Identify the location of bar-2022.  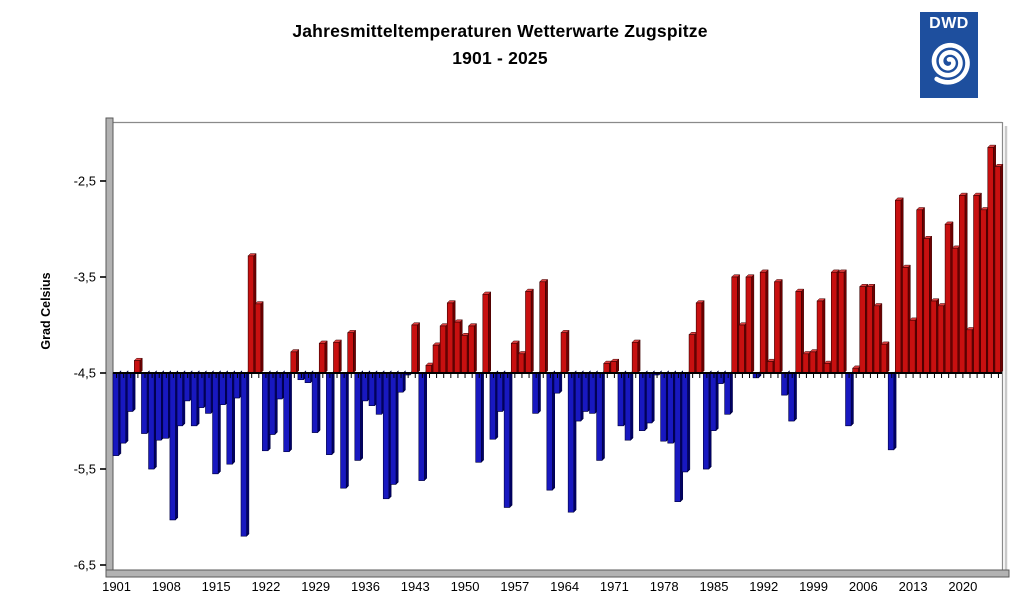
(977, 283).